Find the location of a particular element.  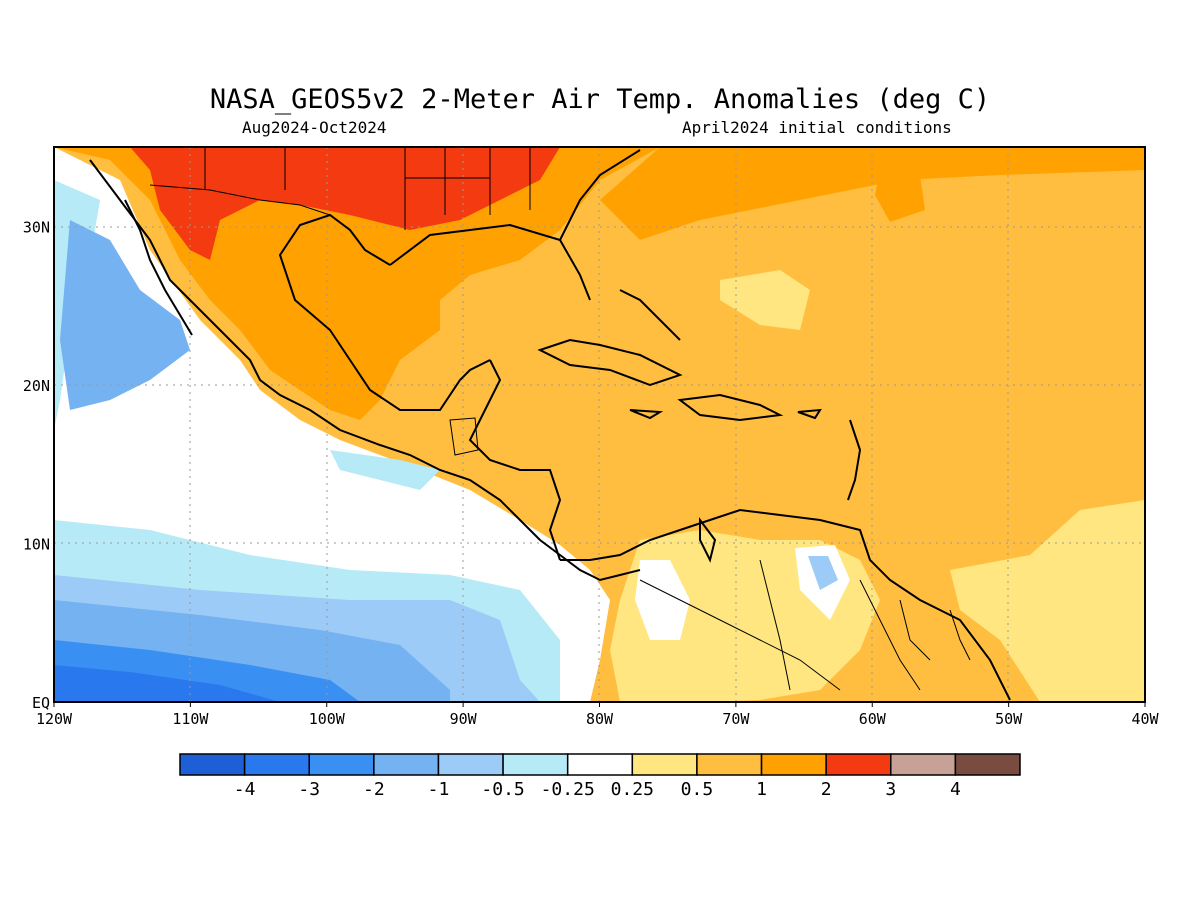

color-scale-label: -0.5 is located at coordinates (502, 789).